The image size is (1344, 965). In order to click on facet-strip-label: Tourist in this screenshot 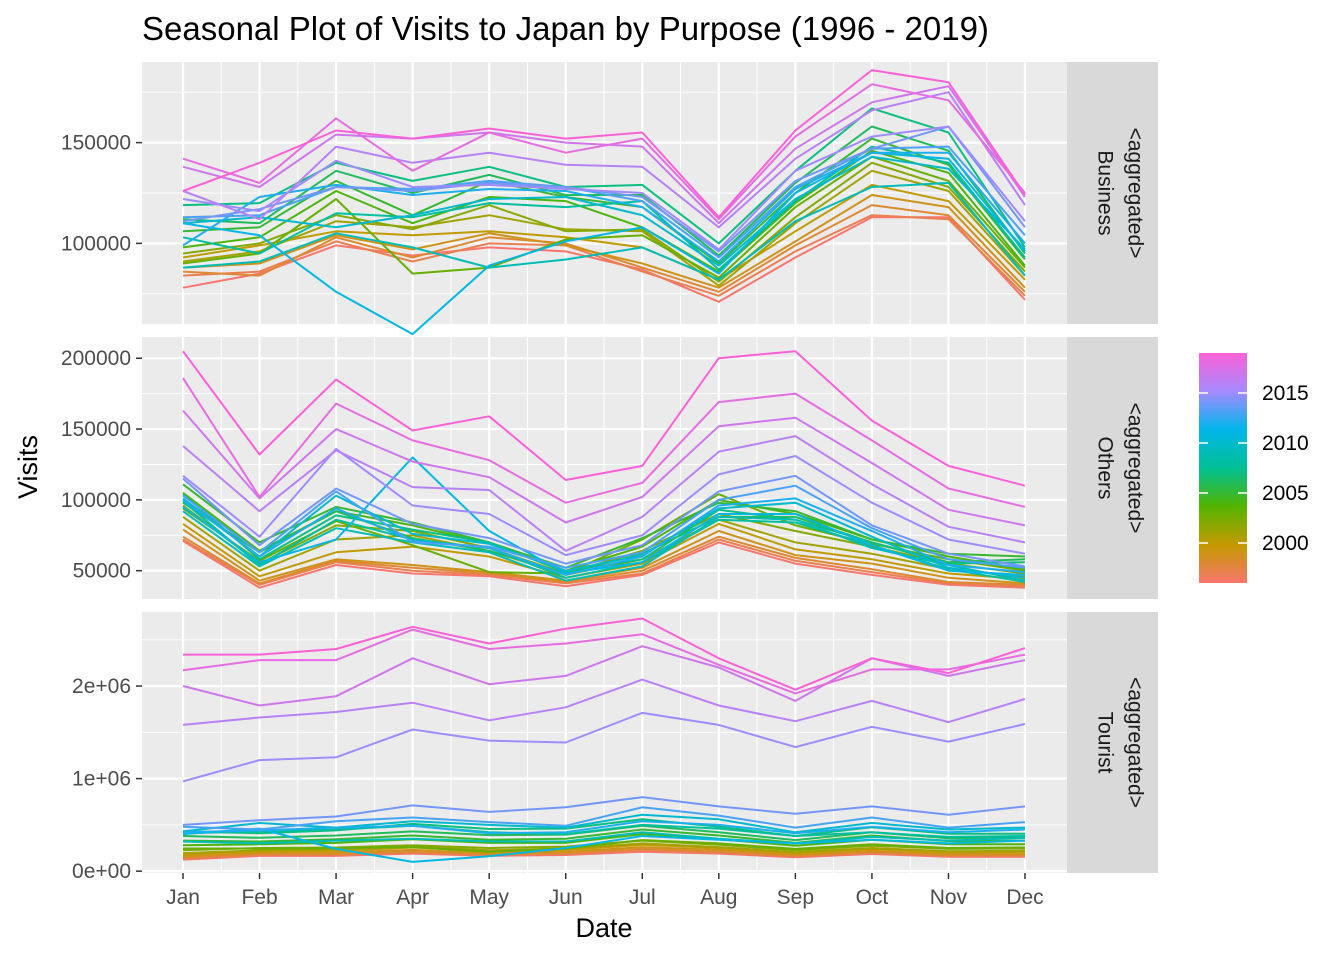, I will do `click(1105, 743)`.